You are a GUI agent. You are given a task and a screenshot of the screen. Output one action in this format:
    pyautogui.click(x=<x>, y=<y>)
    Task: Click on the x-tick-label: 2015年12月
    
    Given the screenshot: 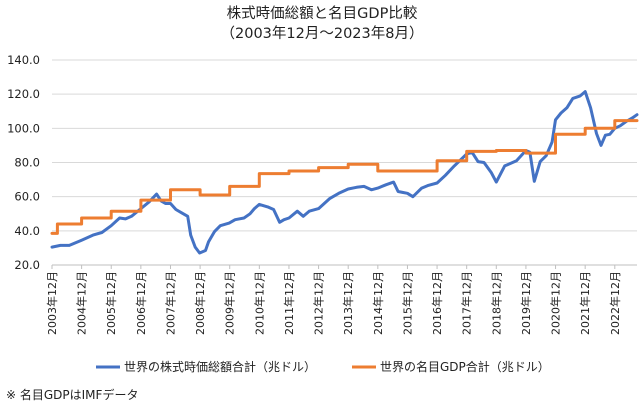 What is the action you would take?
    pyautogui.click(x=407, y=303)
    